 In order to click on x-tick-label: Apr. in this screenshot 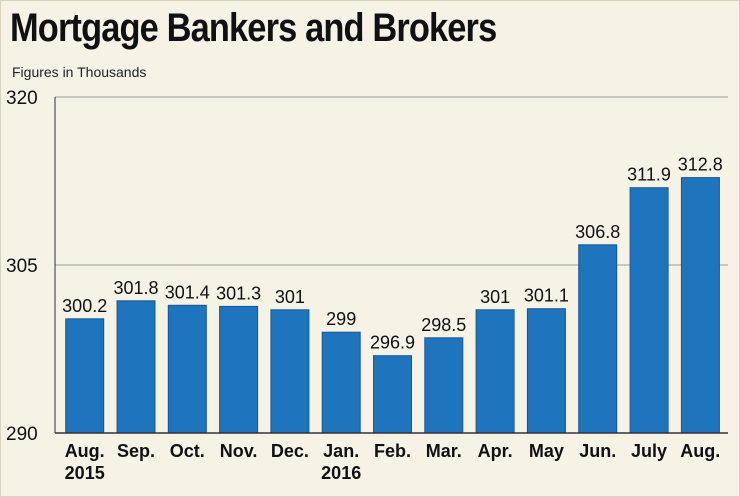, I will do `click(495, 451)`.